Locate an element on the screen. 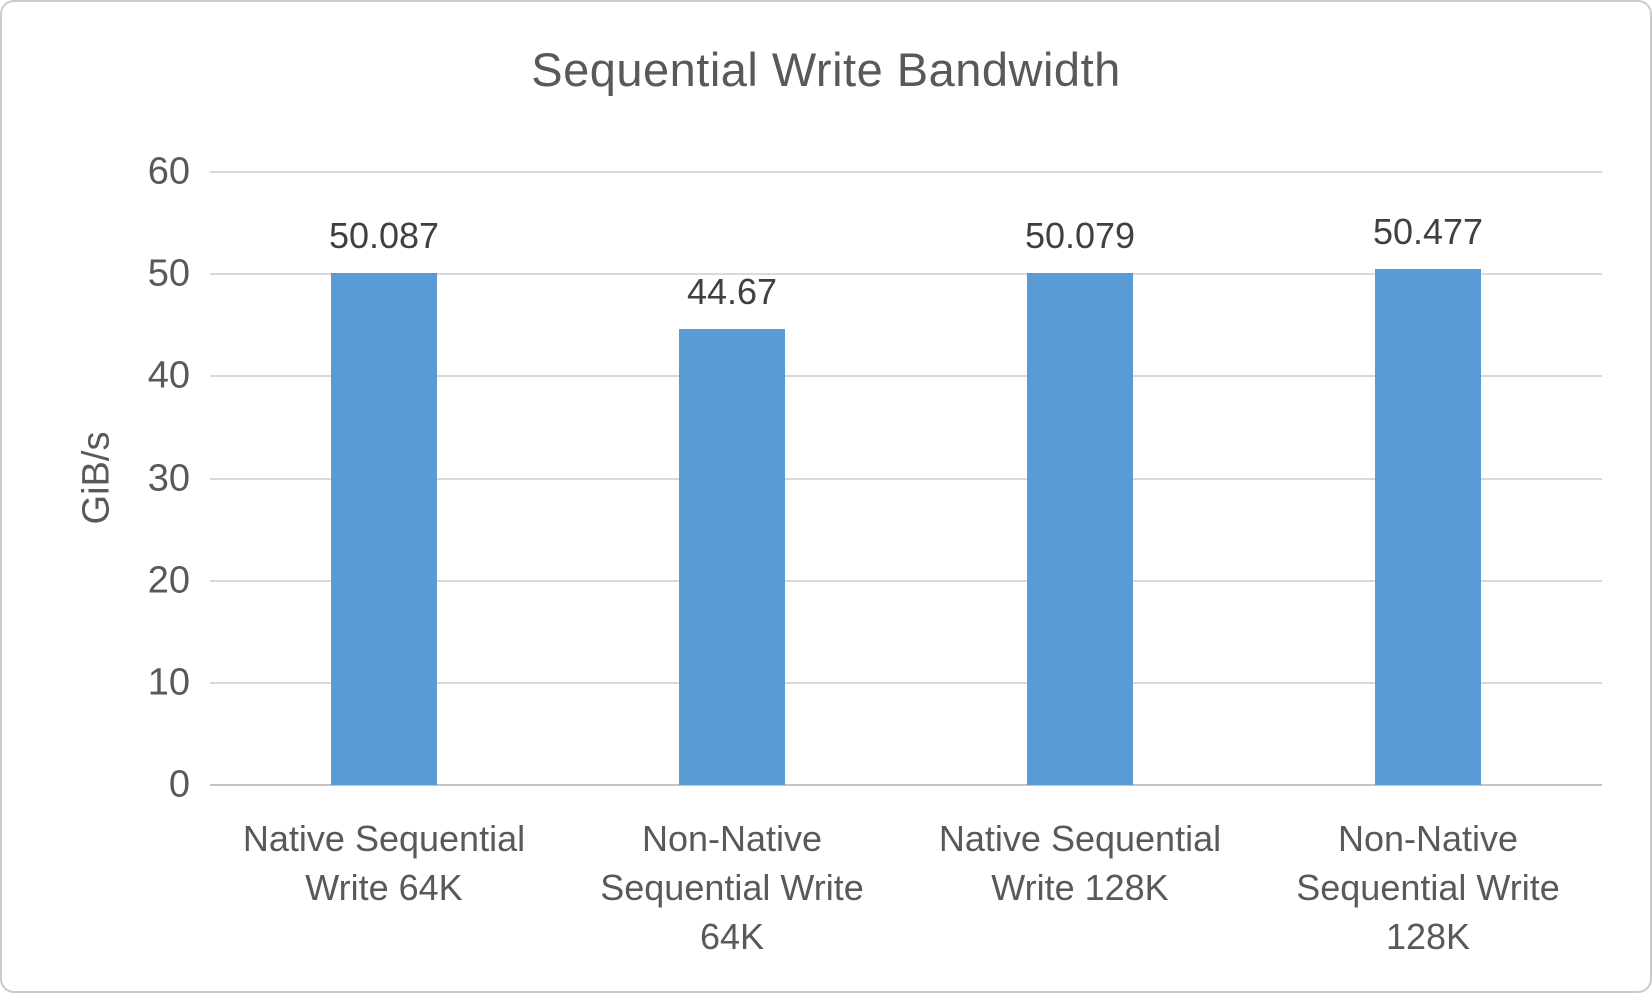  category-label: Non-Native Sequential Write 64K is located at coordinates (732, 887).